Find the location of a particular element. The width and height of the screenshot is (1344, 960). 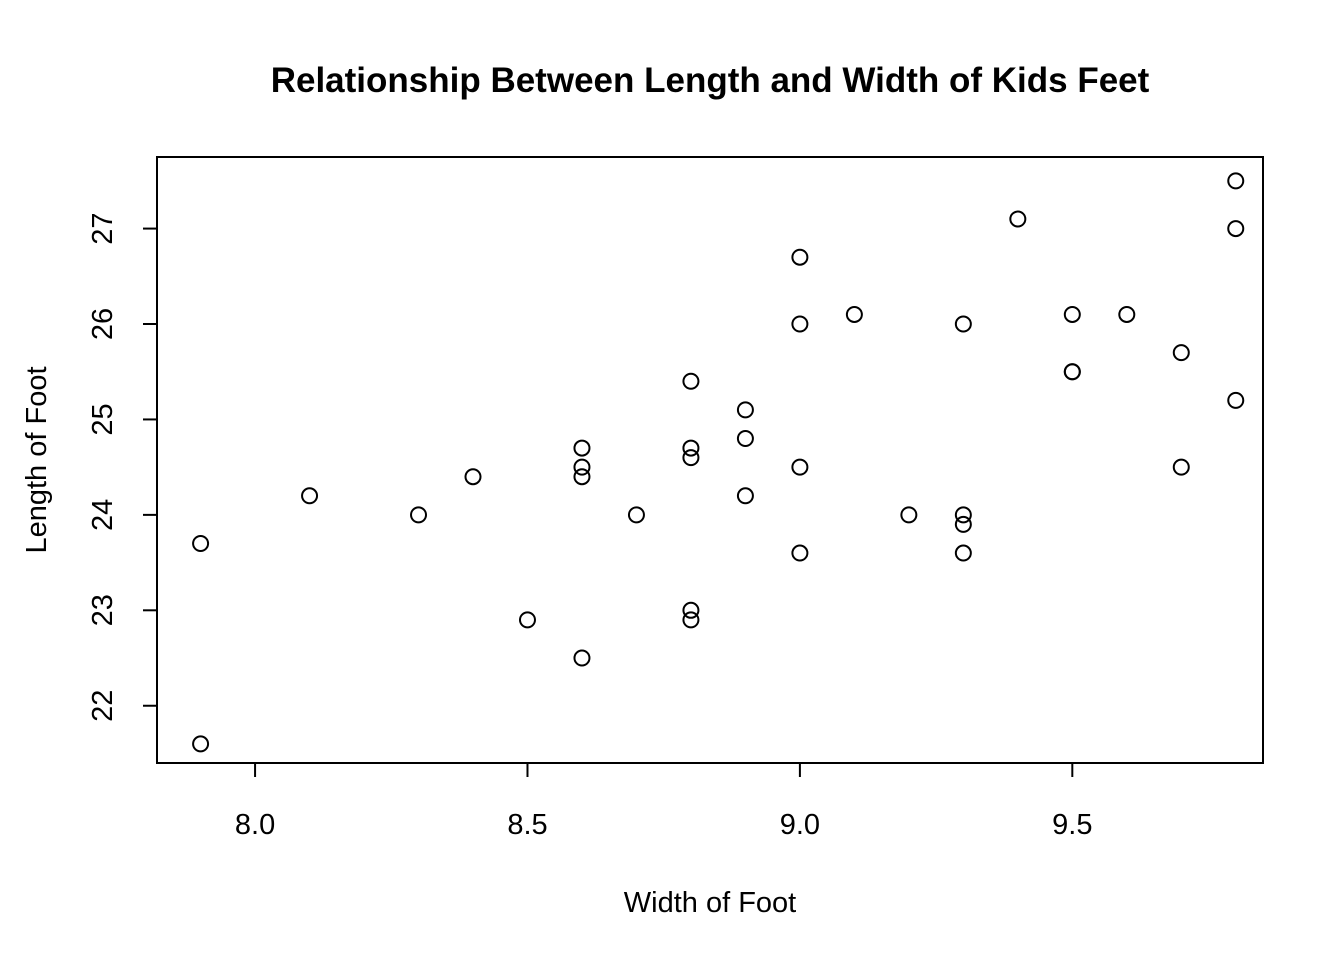

y-axis: 22 23 24 25 26 27 is located at coordinates (122, 467).